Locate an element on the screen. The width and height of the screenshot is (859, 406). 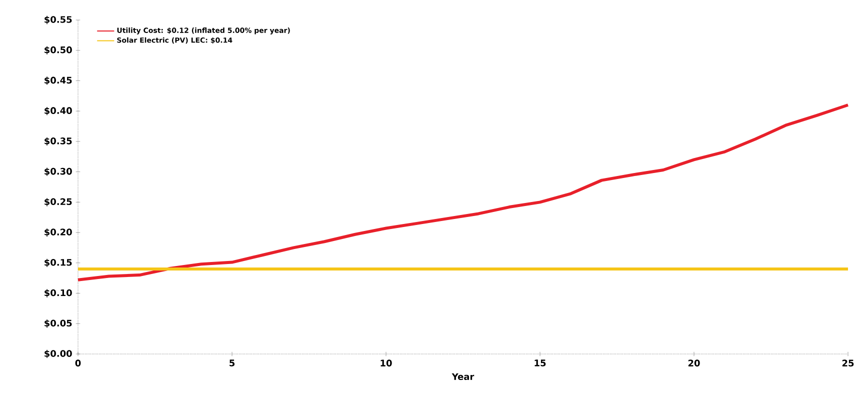
y-tick-label: $0.25 is located at coordinates (58, 202).